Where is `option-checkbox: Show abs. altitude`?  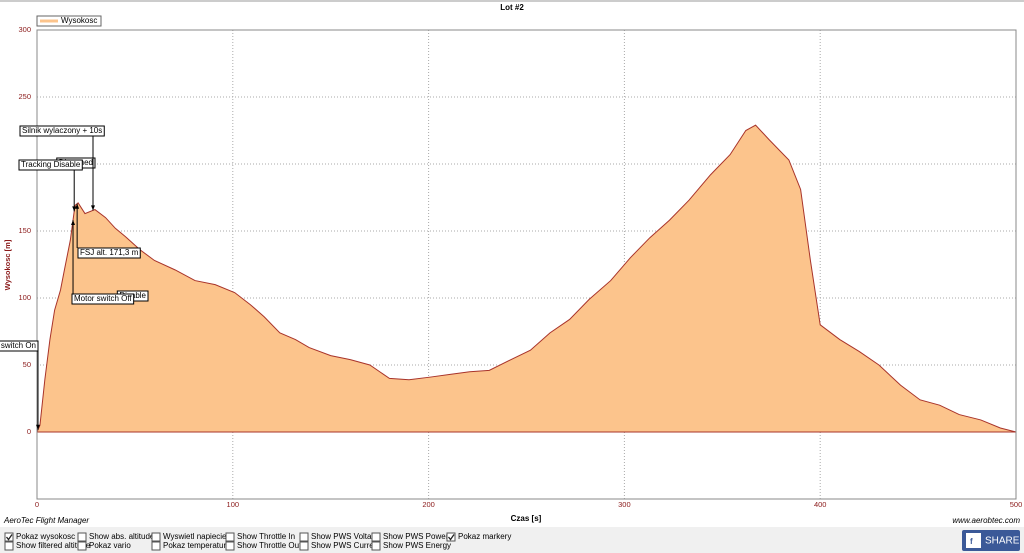
option-checkbox: Show abs. altitude is located at coordinates (116, 537).